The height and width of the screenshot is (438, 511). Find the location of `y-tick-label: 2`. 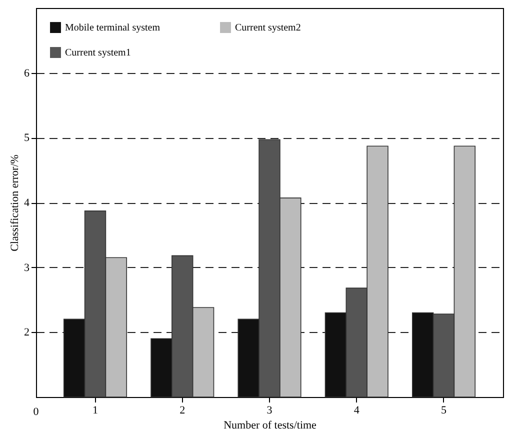

y-tick-label: 2 is located at coordinates (27, 332).